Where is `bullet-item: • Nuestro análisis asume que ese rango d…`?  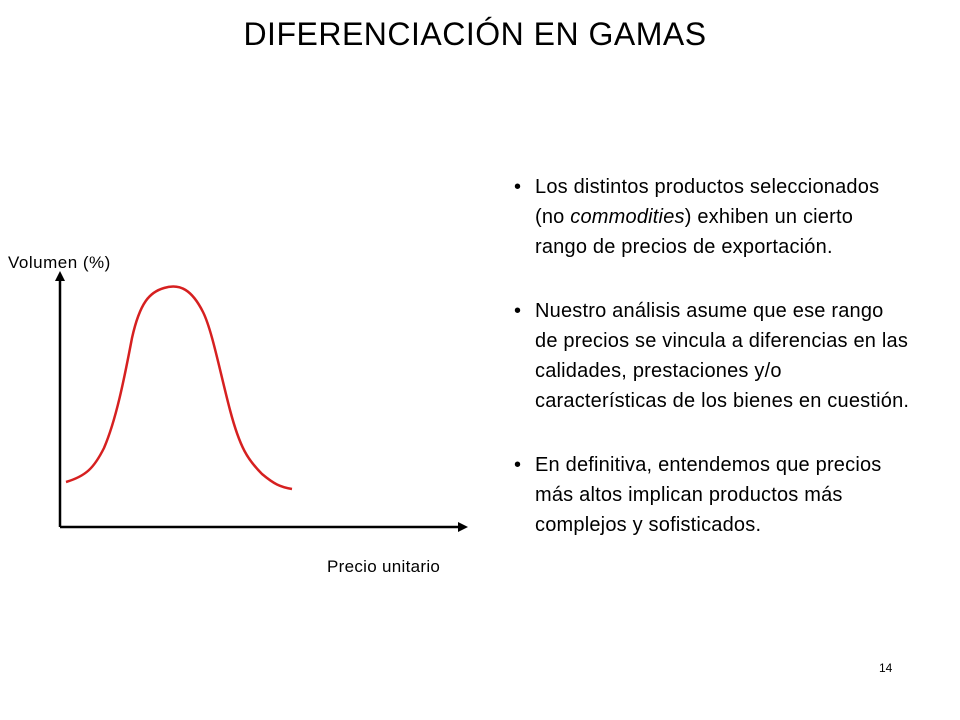 bullet-item: • Nuestro análisis asume que ese rango d… is located at coordinates (710, 356).